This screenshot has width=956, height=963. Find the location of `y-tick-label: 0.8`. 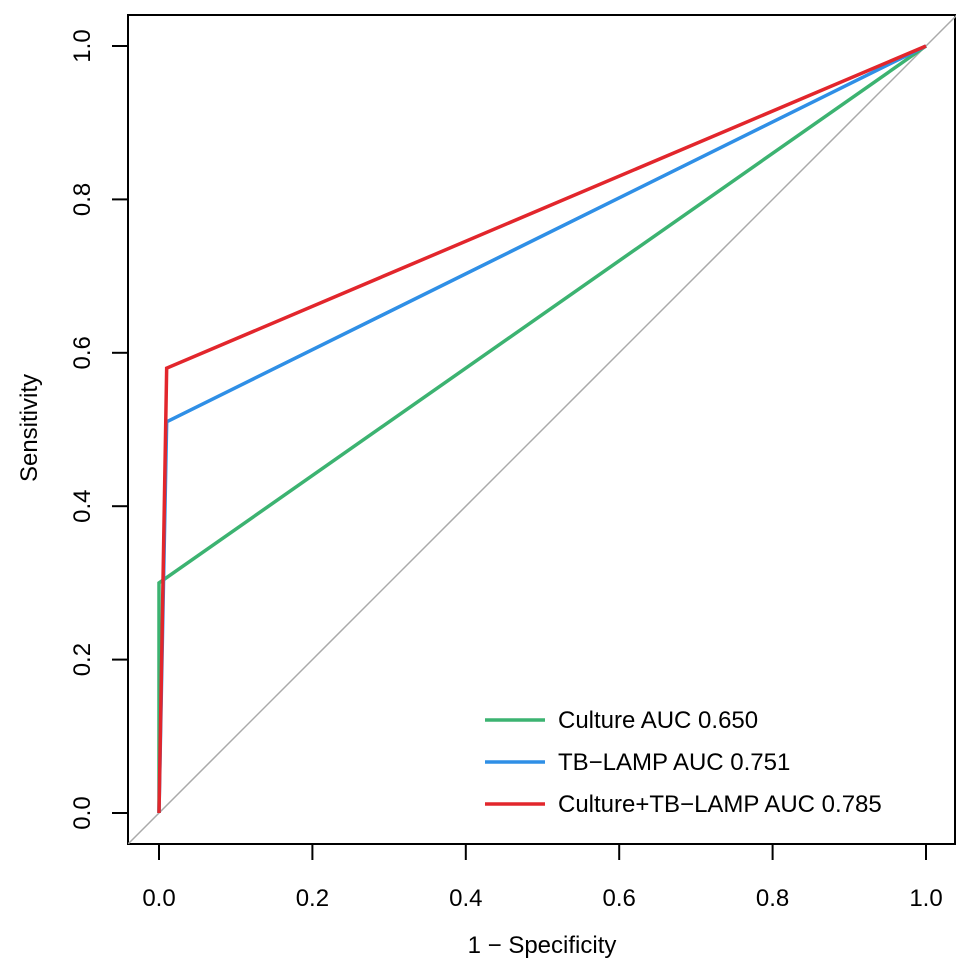

y-tick-label: 0.8 is located at coordinates (82, 199).